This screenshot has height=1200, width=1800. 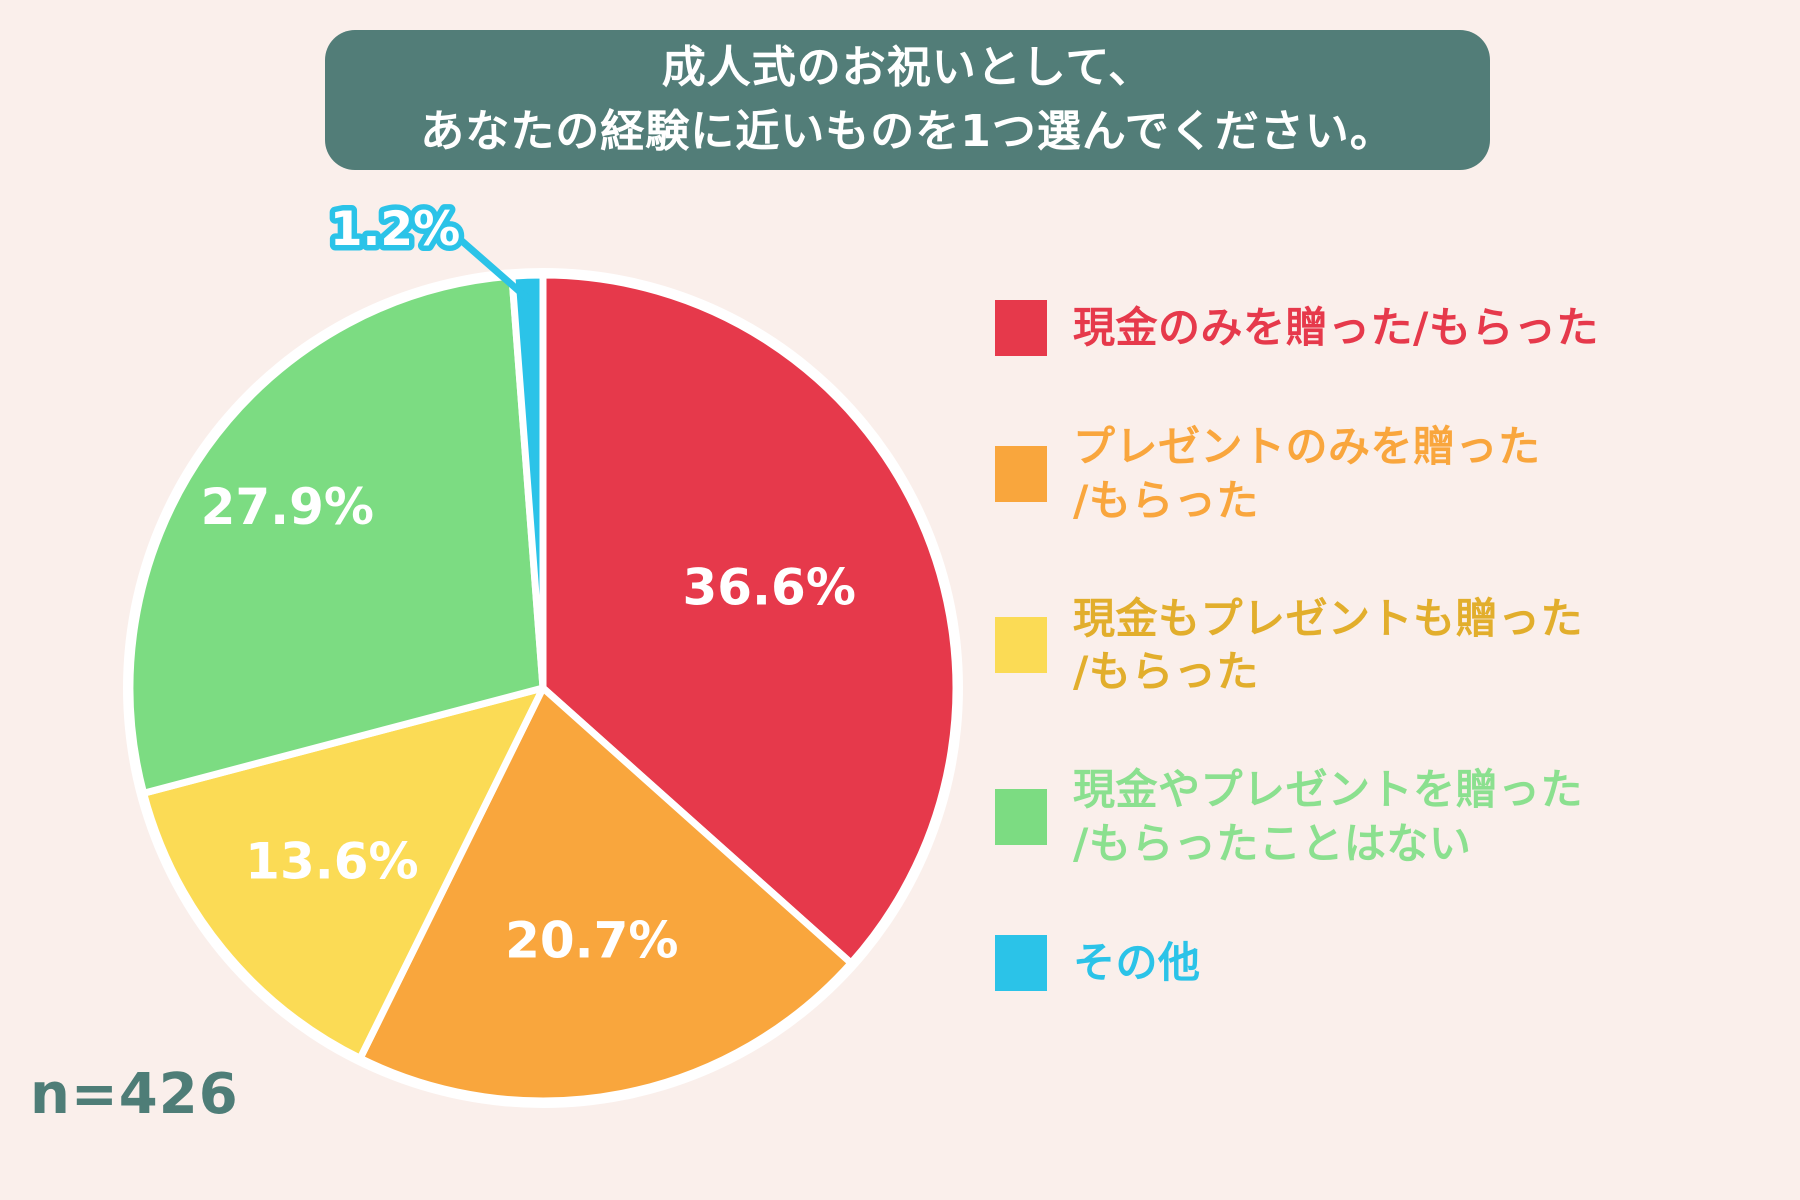 What do you see at coordinates (1336, 328) in the screenshot?
I see `legend-label-1: 現金のみを贈った/もらった` at bounding box center [1336, 328].